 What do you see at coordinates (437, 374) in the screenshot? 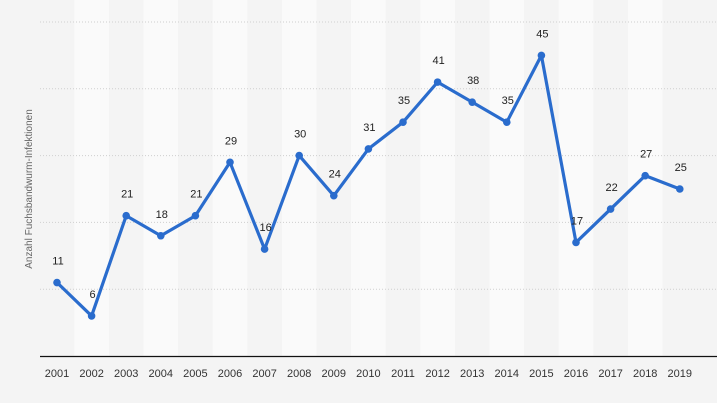
I see `x-tick-label: 2012` at bounding box center [437, 374].